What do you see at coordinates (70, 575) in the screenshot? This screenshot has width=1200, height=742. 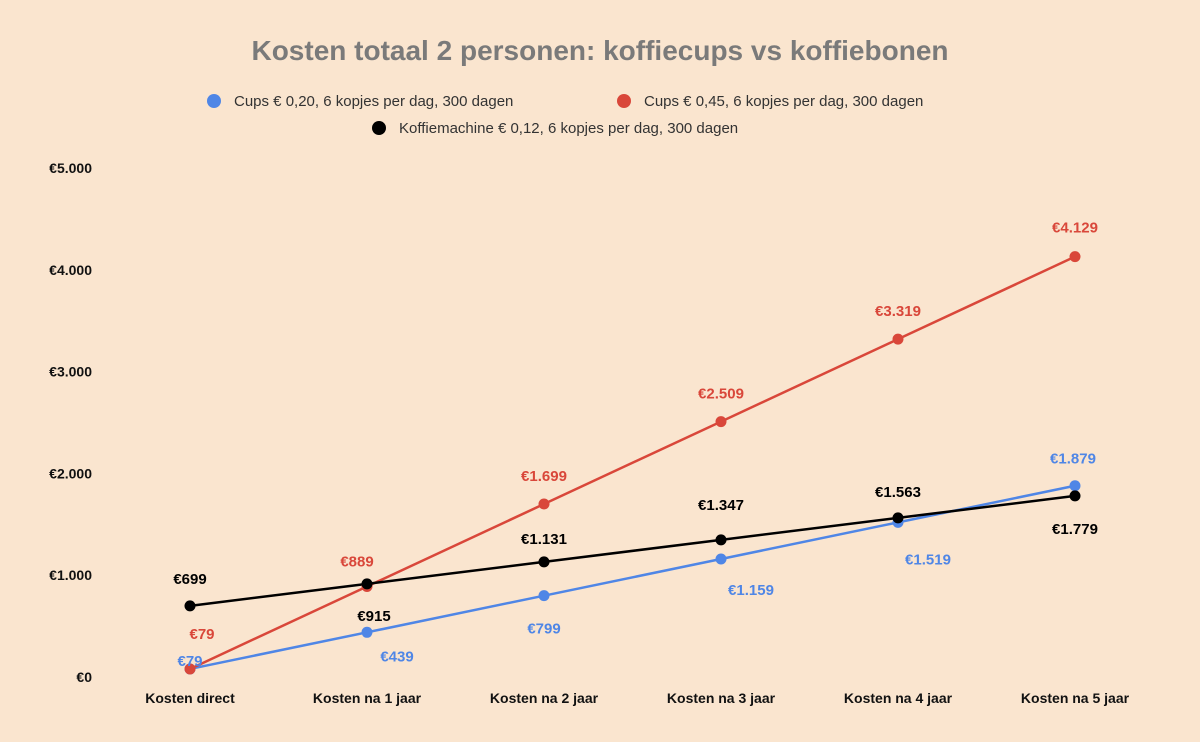 I see `y-tick-label: €1.000` at bounding box center [70, 575].